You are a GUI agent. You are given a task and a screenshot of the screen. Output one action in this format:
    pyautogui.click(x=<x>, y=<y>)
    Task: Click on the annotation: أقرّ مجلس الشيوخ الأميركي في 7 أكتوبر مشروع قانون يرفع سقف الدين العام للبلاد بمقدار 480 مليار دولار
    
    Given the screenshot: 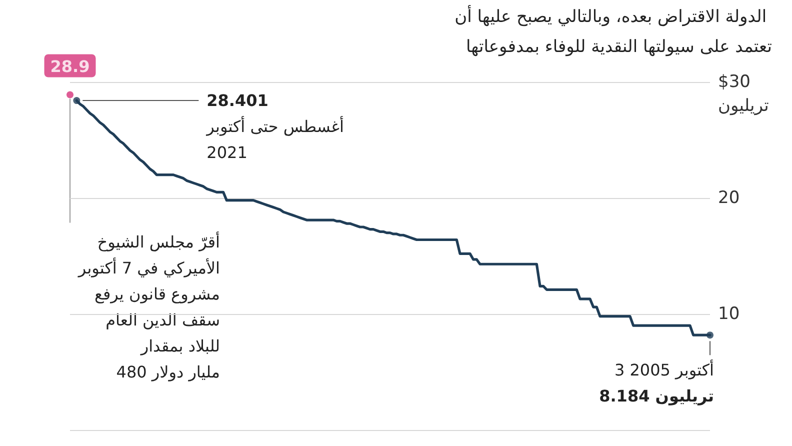 What is the action you would take?
    pyautogui.click(x=148, y=306)
    